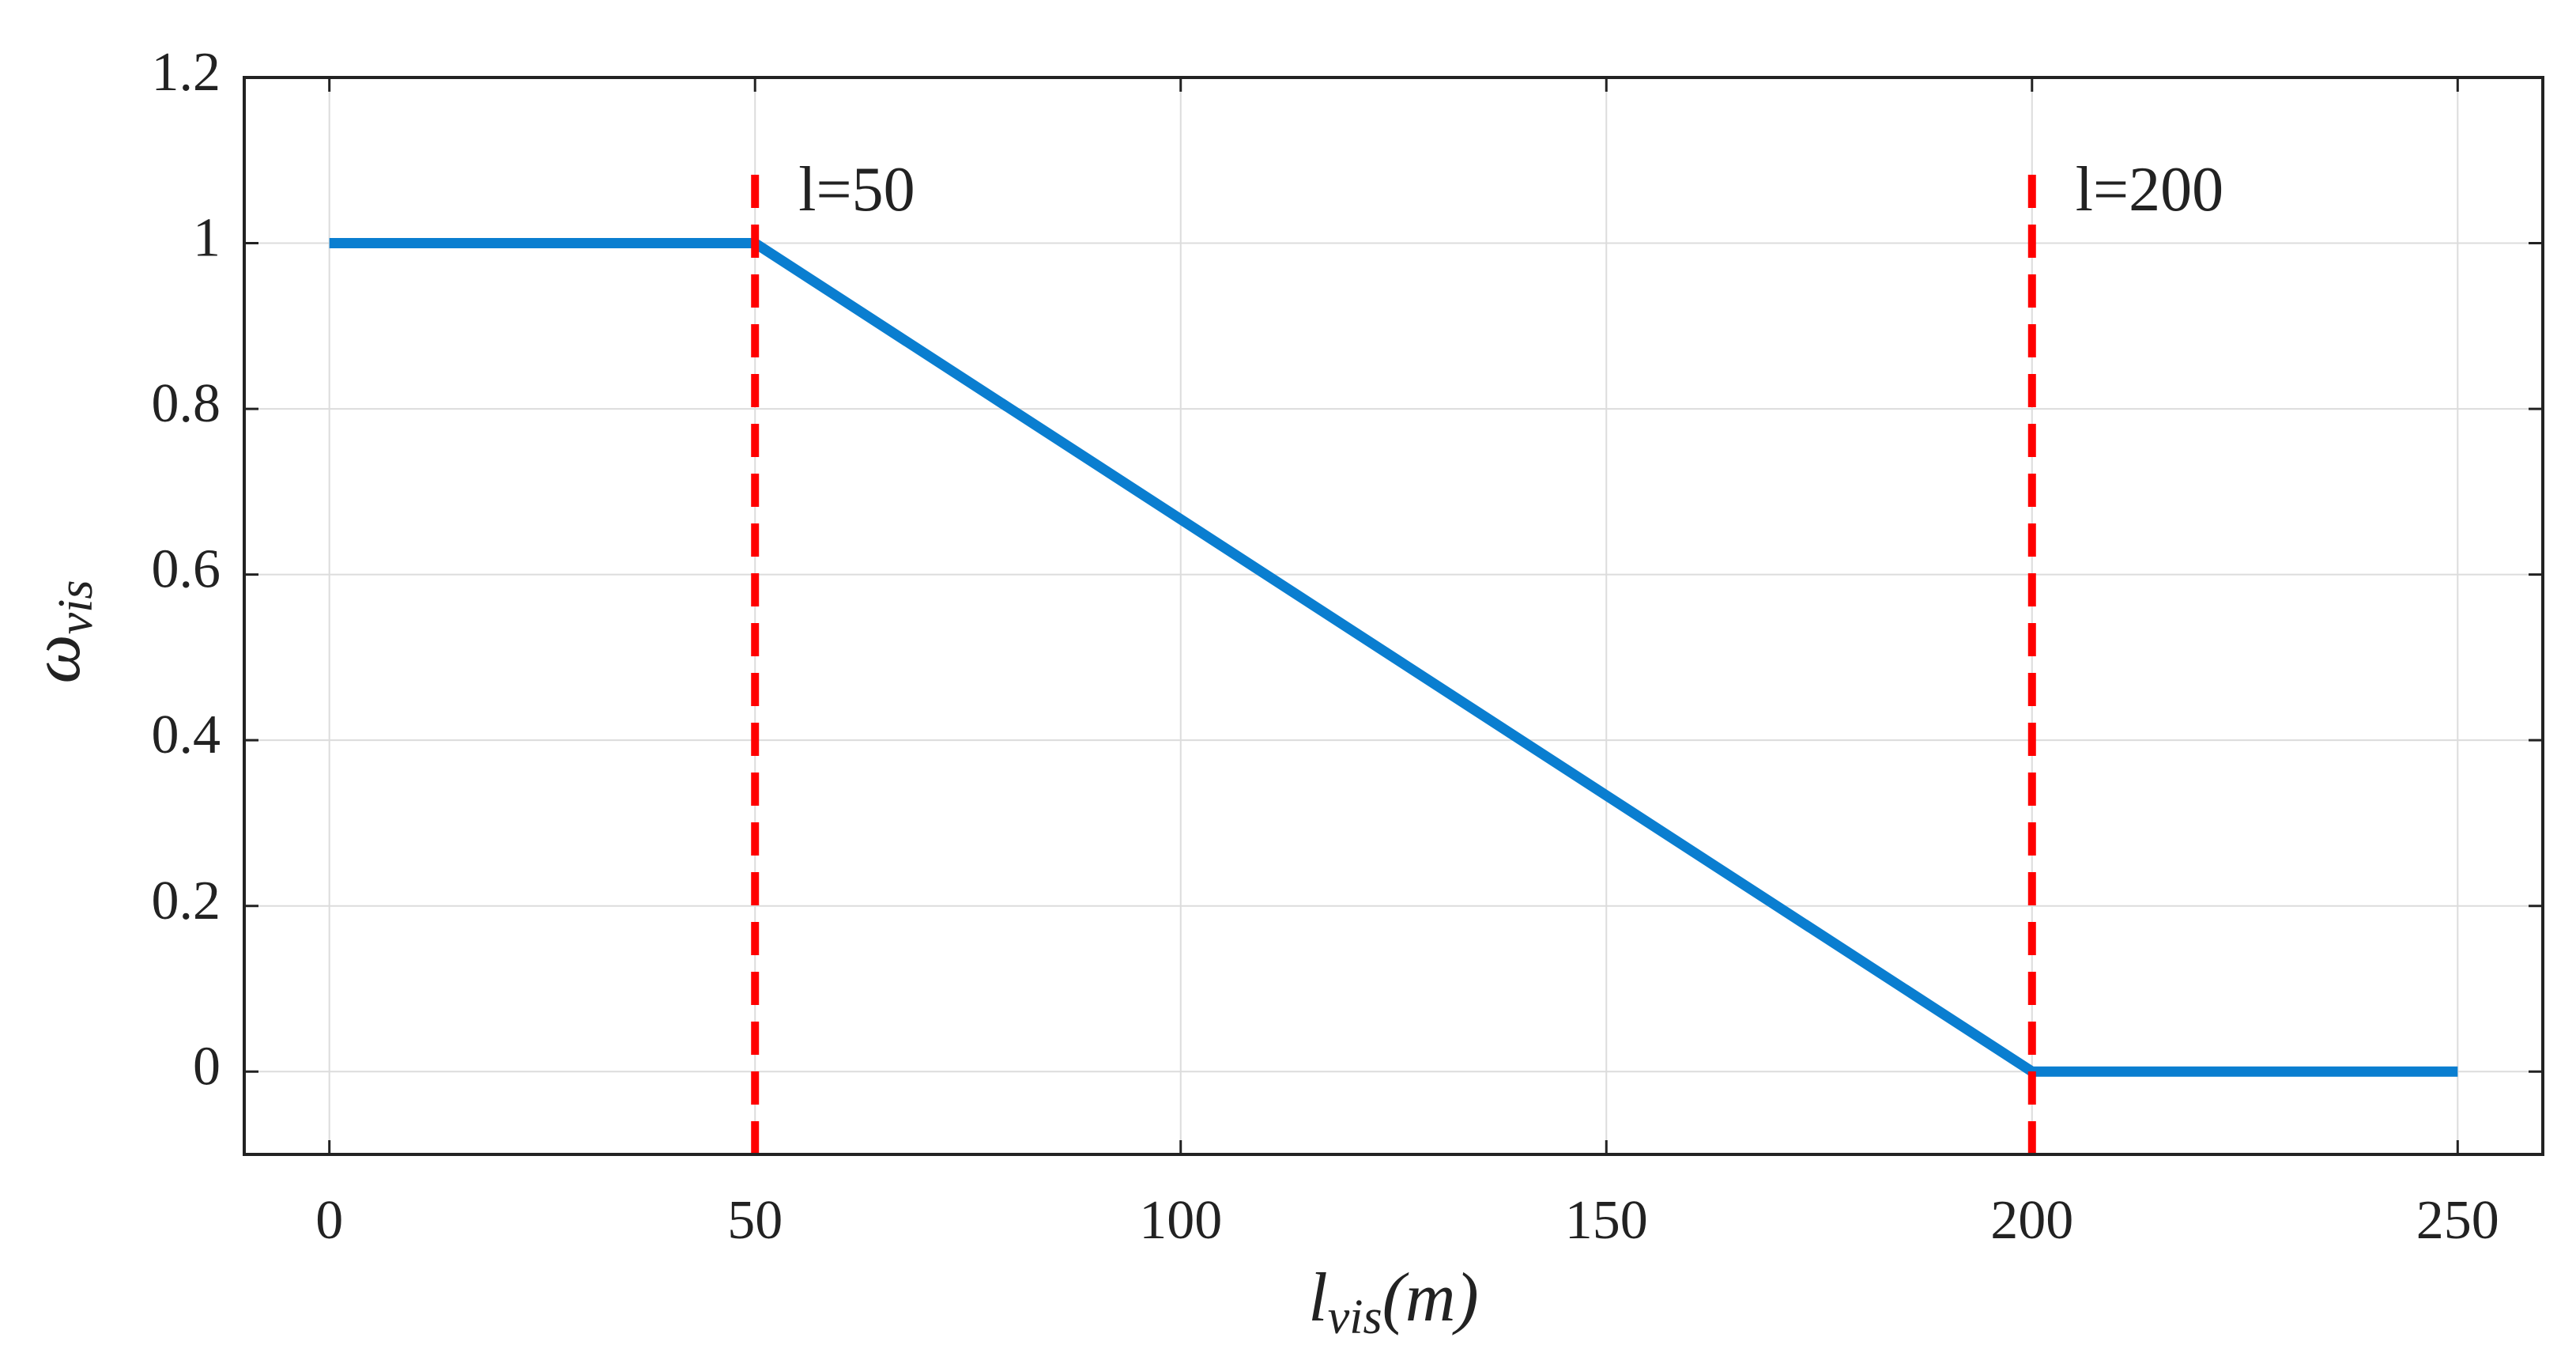  I want to click on x-label-sub: vis, so click(1355, 1317).